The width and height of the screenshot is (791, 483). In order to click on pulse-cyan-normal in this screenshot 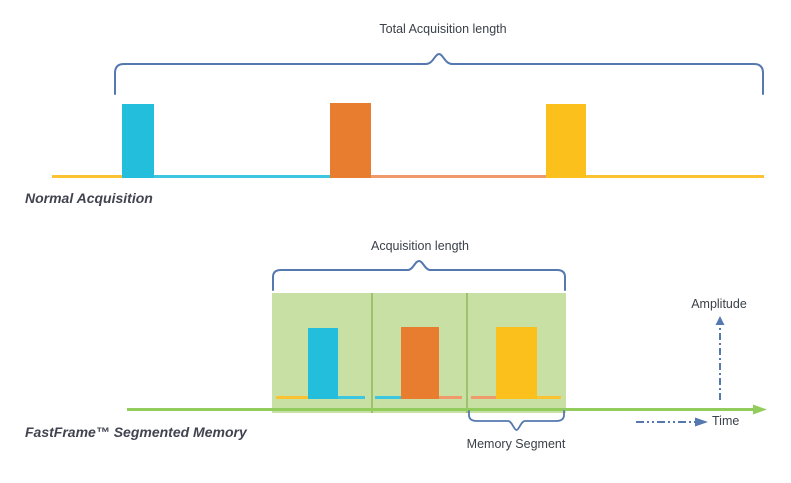, I will do `click(138, 141)`.